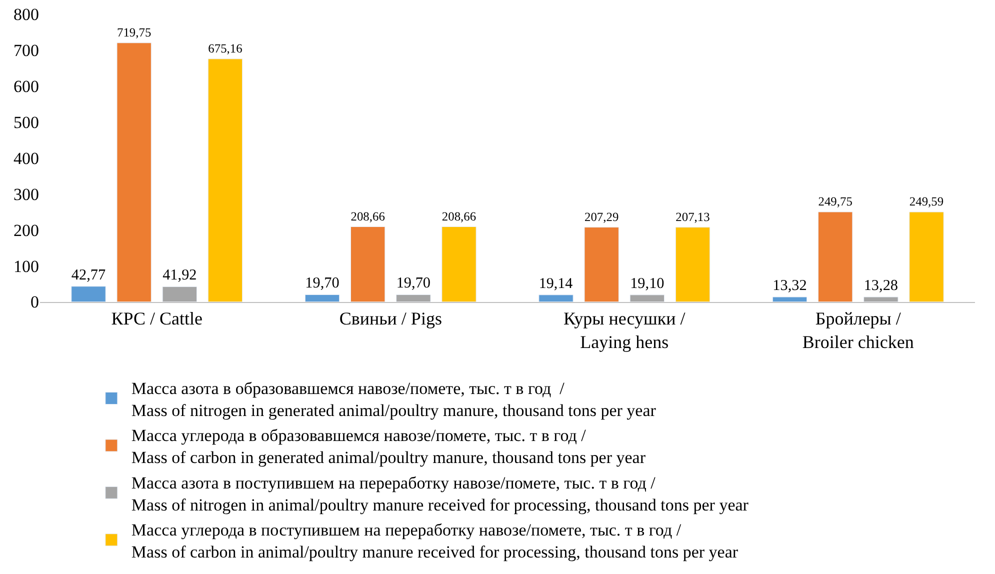 This screenshot has width=995, height=574. I want to click on legend-label: Масса азота в поступившем на переработку навозе/помете, тыс. т в год / Mass of nitrogen in animal/poultry manure received for processing, thousand tons per year, so click(440, 493).